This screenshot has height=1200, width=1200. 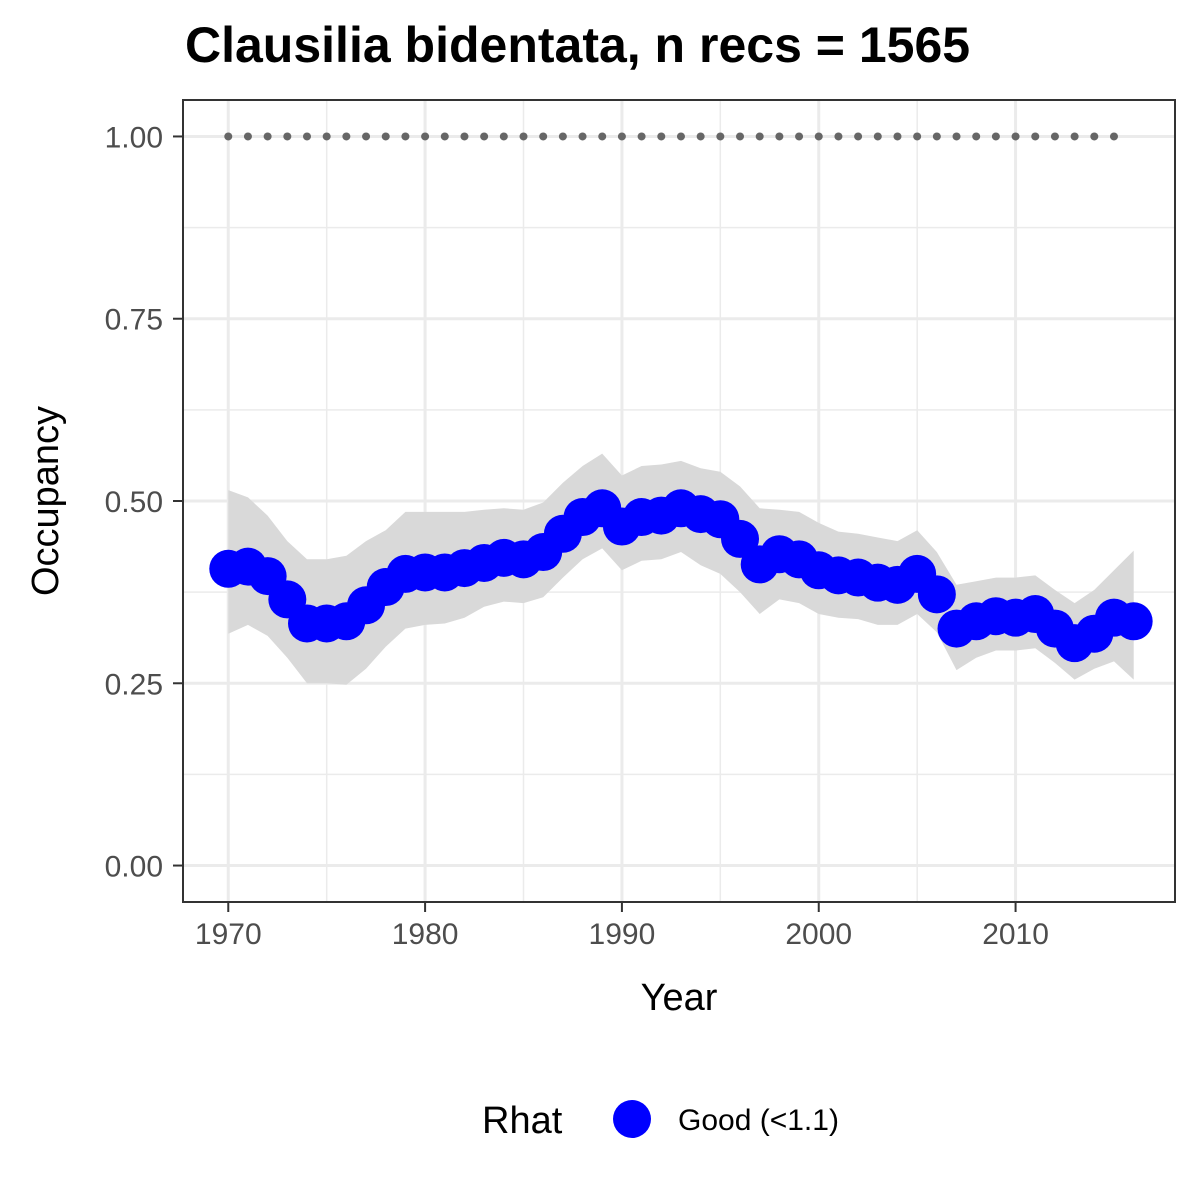 I want to click on confidence-ribbon, so click(x=681, y=569).